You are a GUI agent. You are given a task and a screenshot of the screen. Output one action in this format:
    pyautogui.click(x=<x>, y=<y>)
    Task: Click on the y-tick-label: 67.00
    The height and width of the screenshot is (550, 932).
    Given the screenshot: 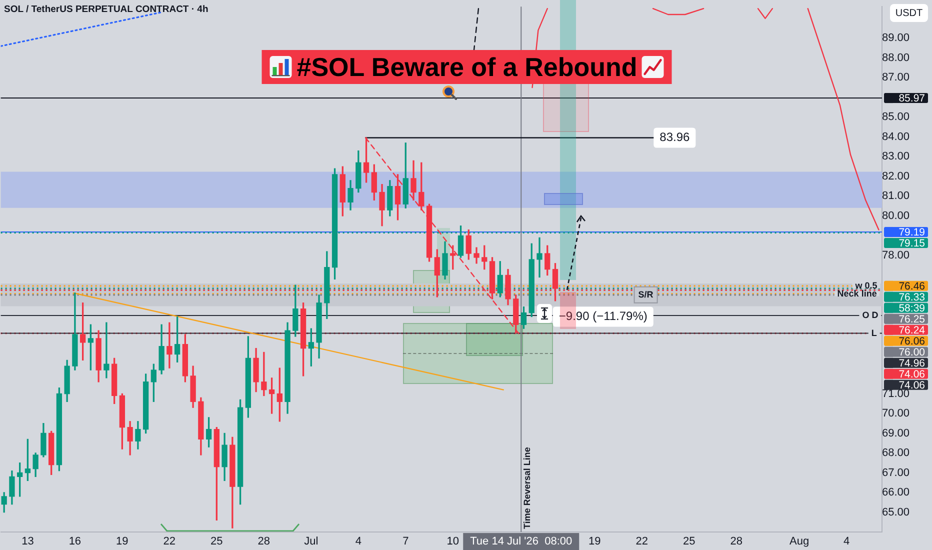 What is the action you would take?
    pyautogui.click(x=896, y=472)
    